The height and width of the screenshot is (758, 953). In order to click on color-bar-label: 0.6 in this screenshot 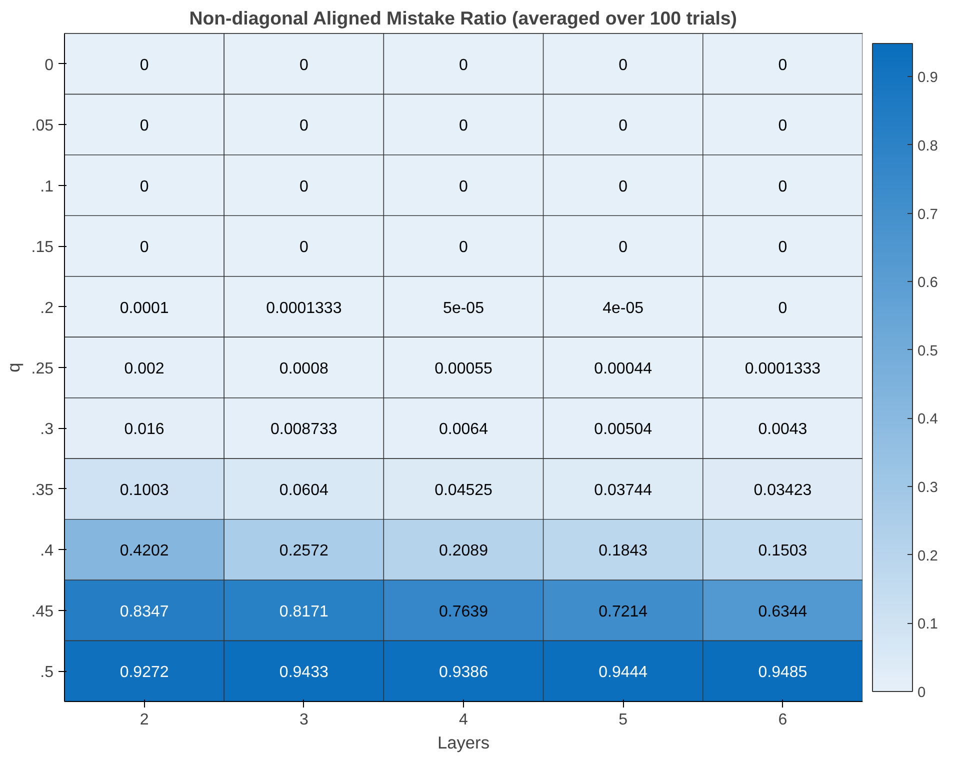, I will do `click(928, 283)`.